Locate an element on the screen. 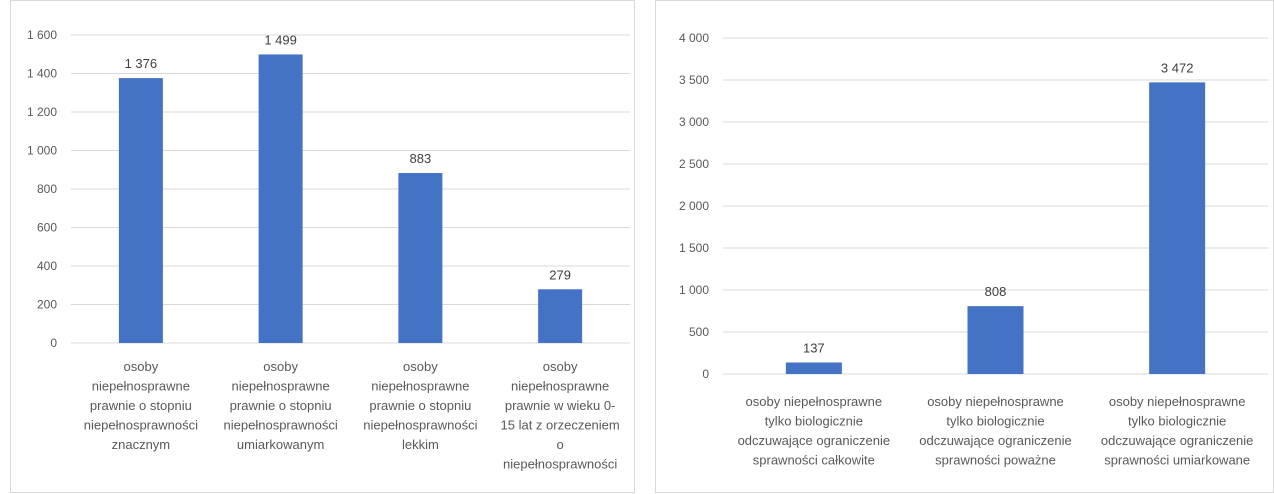 This screenshot has width=1274, height=494. right-ytick-label: 1 500 is located at coordinates (694, 248).